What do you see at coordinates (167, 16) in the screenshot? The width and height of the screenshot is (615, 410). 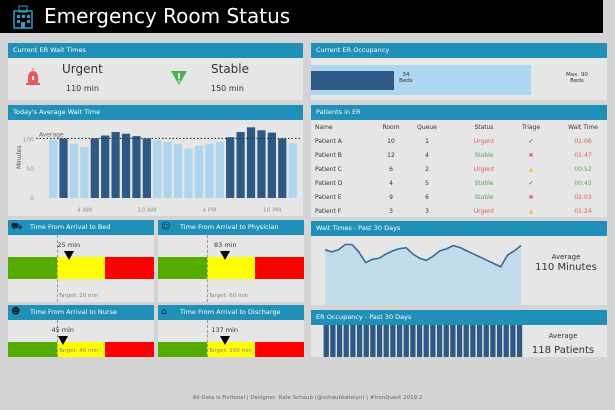 I see `page-title: Emergency Room Status` at bounding box center [167, 16].